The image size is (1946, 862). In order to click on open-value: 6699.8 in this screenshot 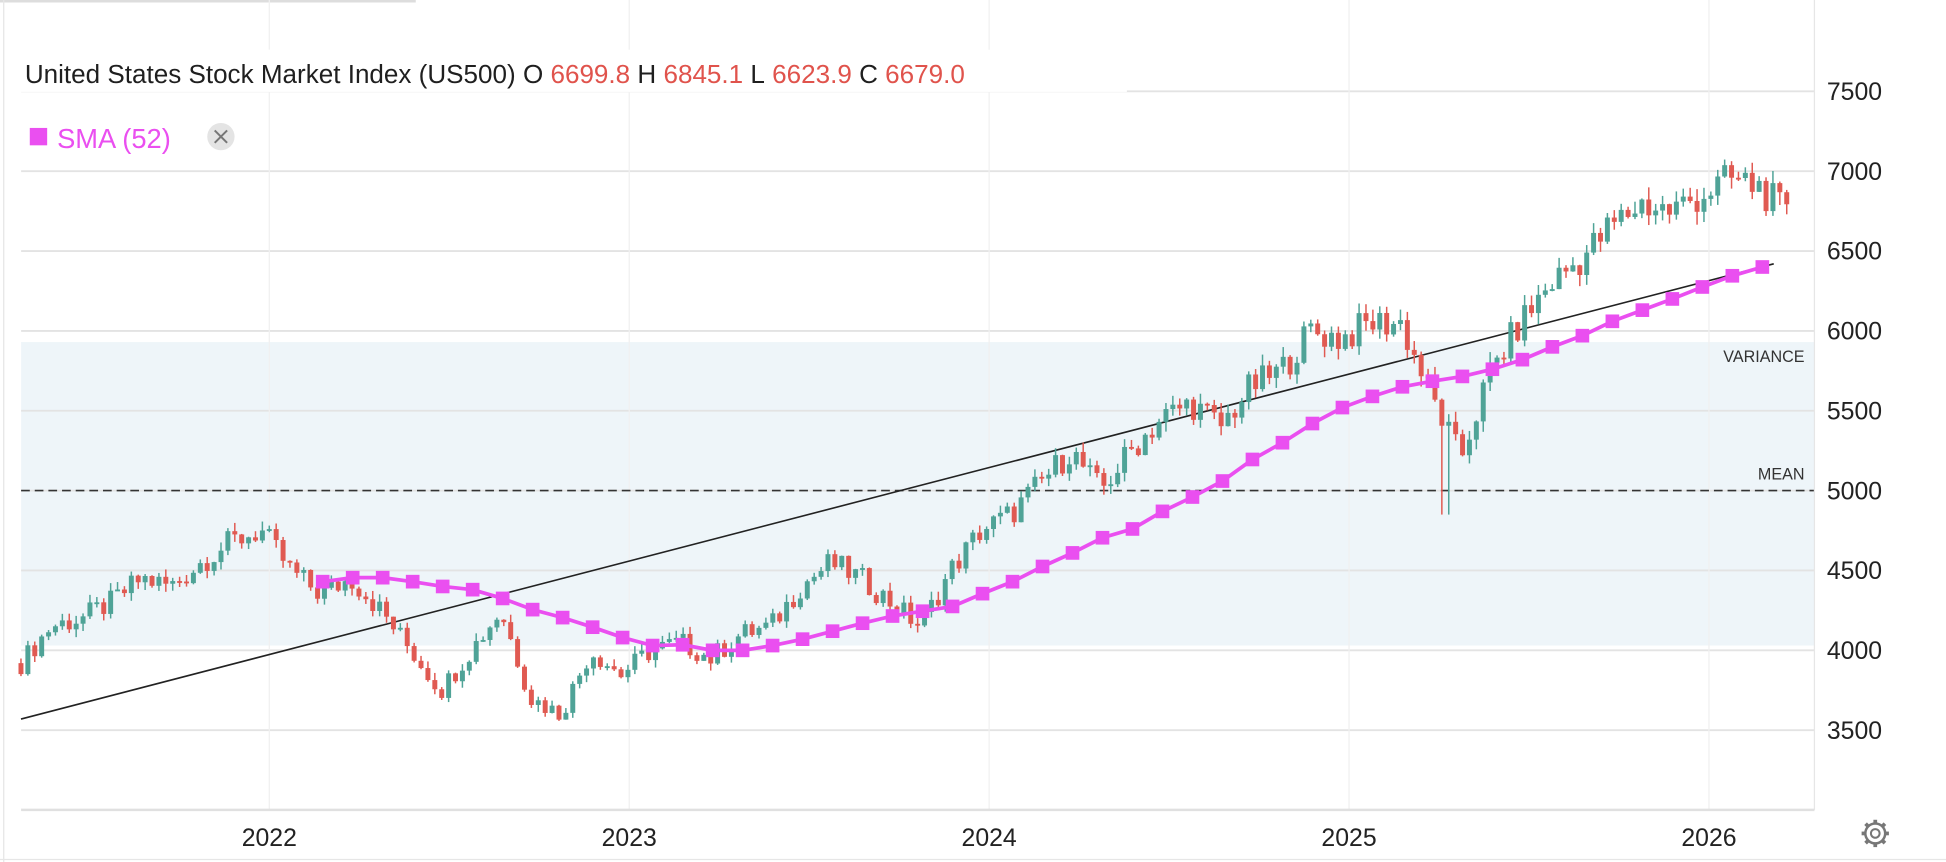, I will do `click(590, 74)`.